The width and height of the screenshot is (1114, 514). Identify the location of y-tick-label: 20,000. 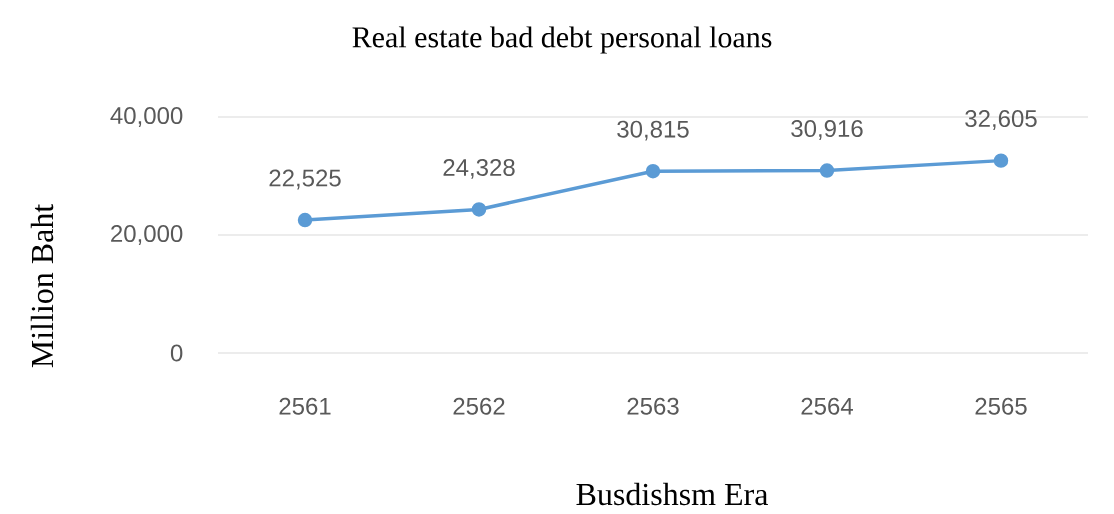
(147, 235).